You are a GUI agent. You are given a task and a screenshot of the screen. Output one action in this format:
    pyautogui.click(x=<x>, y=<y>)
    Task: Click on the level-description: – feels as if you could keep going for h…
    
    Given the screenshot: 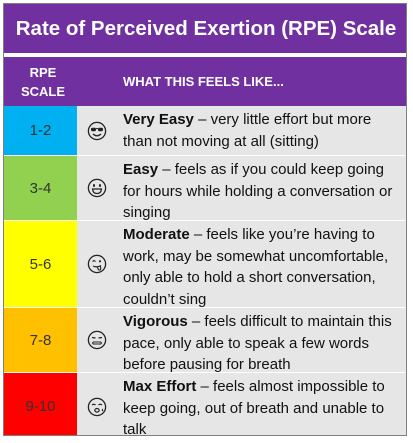 What is the action you would take?
    pyautogui.click(x=257, y=191)
    